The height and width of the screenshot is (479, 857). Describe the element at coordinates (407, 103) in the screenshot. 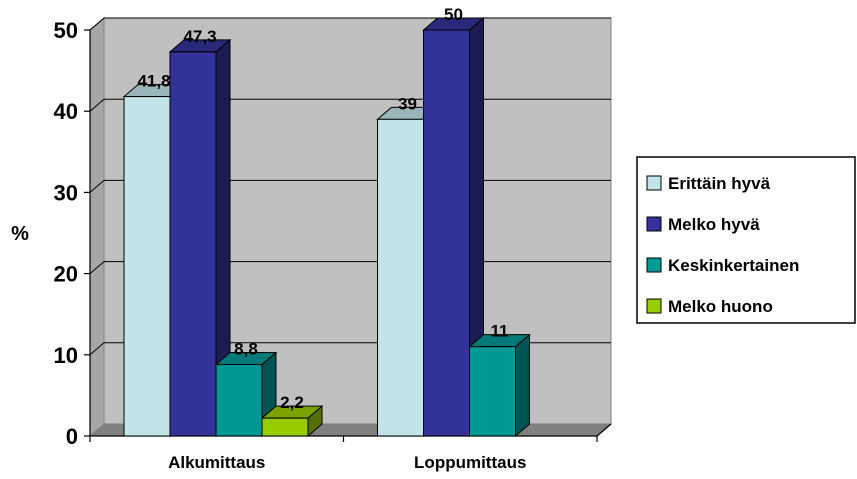

I see `data-label: 39` at that location.